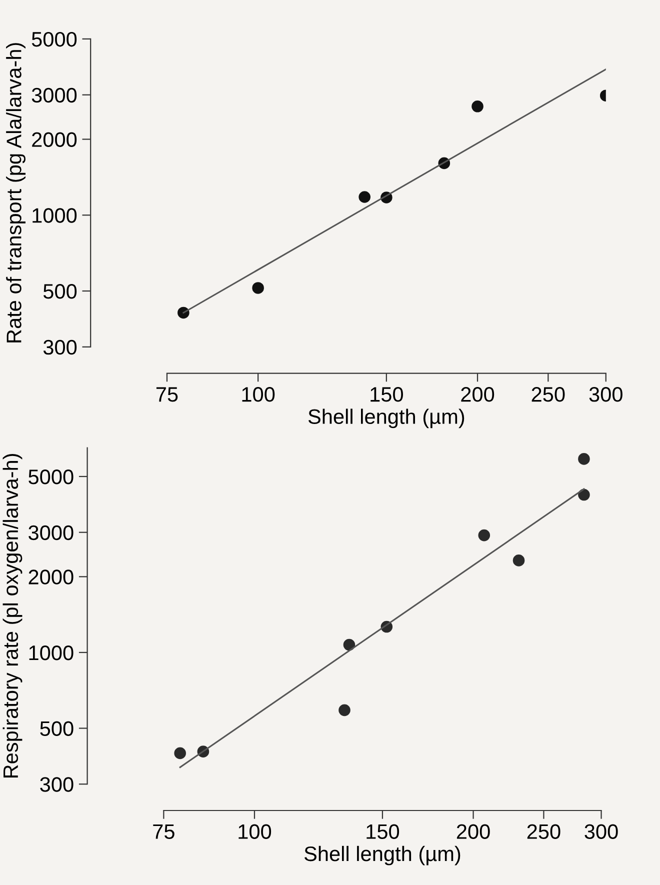 The height and width of the screenshot is (885, 660). Describe the element at coordinates (16, 192) in the screenshot. I see `y-axis-title: Rate of transport (pg Ala/larva-h)` at that location.